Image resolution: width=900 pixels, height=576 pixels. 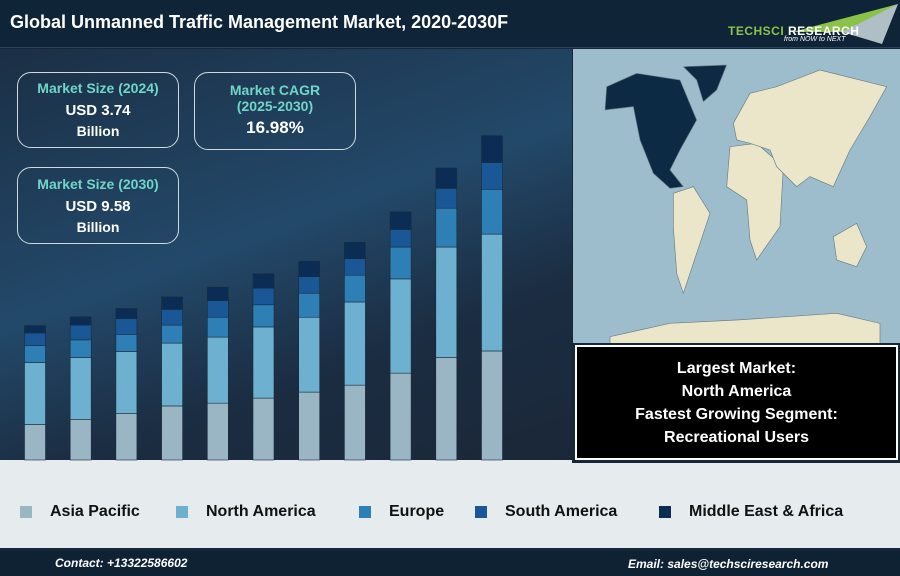 What do you see at coordinates (218, 431) in the screenshot?
I see `bar-asia-pacific-2024` at bounding box center [218, 431].